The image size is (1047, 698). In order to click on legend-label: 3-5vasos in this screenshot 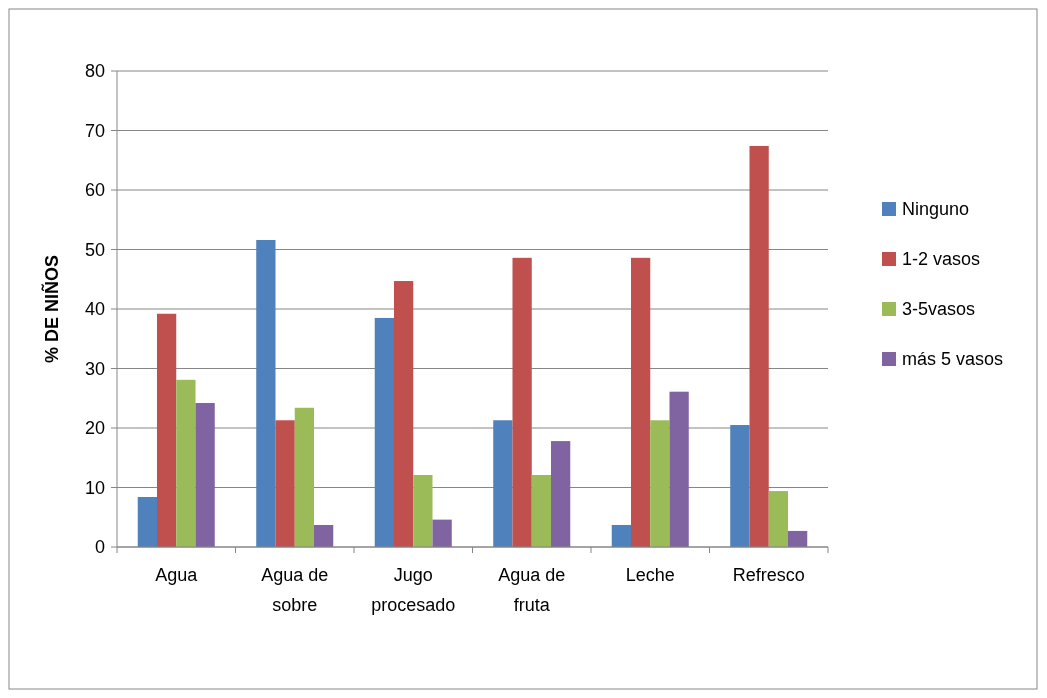, I will do `click(939, 309)`.